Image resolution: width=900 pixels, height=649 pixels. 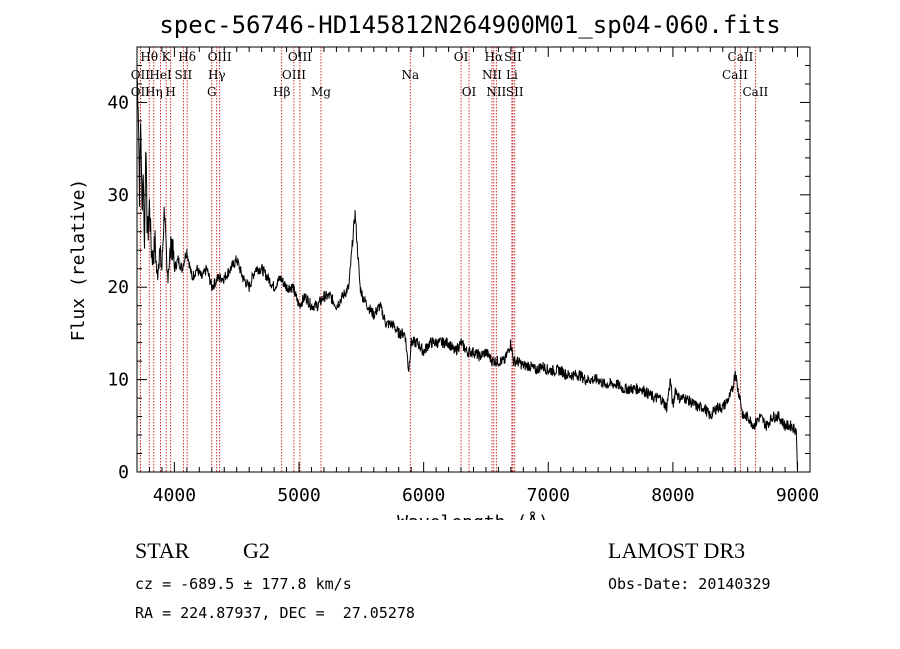 What do you see at coordinates (672, 495) in the screenshot?
I see `x-tick-label: 8000` at bounding box center [672, 495].